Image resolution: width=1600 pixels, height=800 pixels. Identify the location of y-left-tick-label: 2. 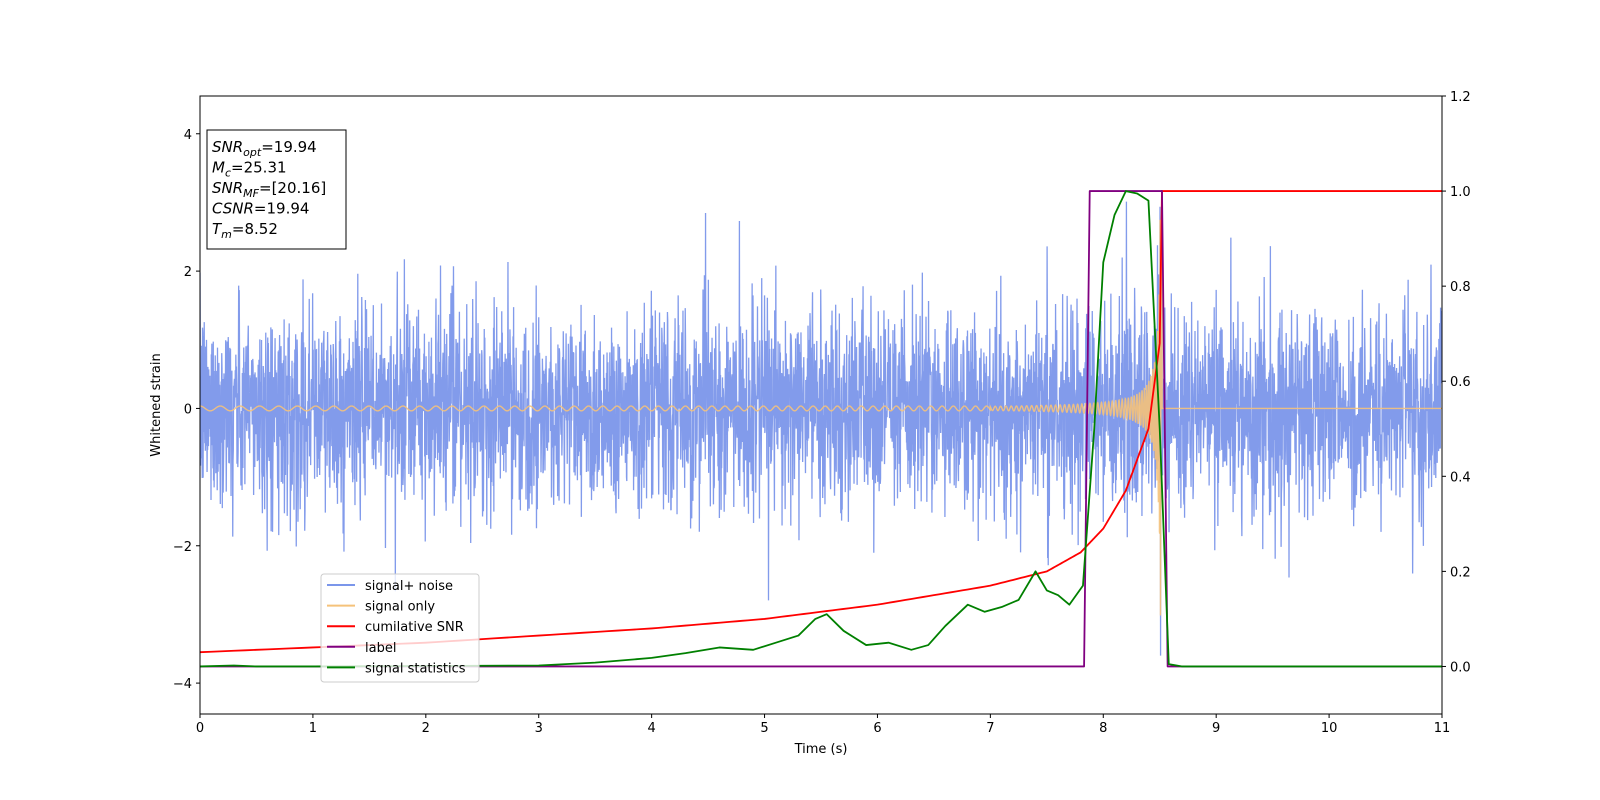
(188, 272).